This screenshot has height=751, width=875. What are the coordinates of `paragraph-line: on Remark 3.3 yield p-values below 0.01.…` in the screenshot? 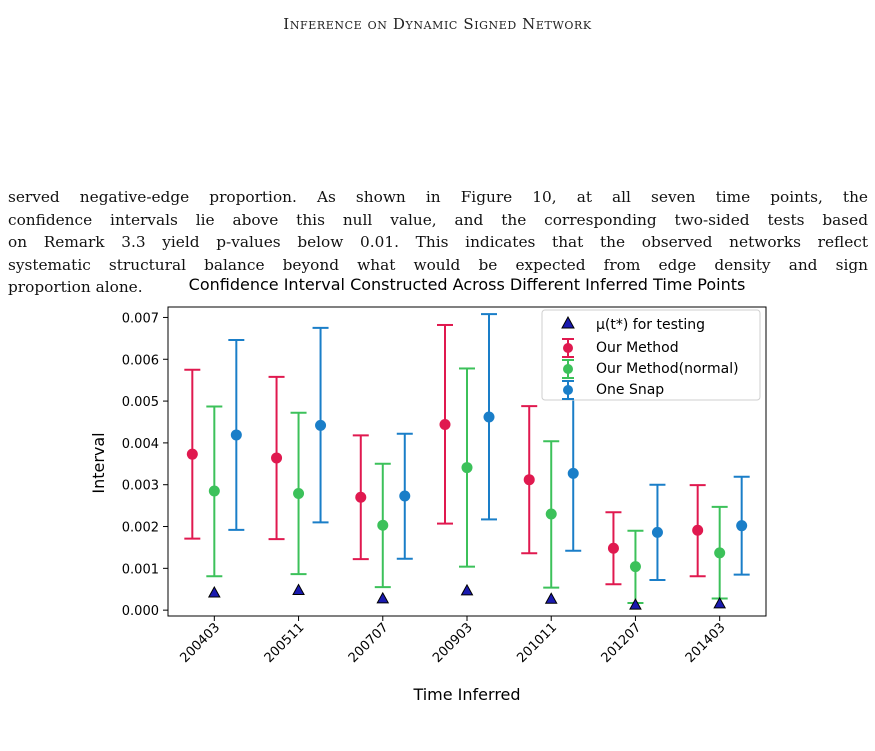 It's located at (438, 242).